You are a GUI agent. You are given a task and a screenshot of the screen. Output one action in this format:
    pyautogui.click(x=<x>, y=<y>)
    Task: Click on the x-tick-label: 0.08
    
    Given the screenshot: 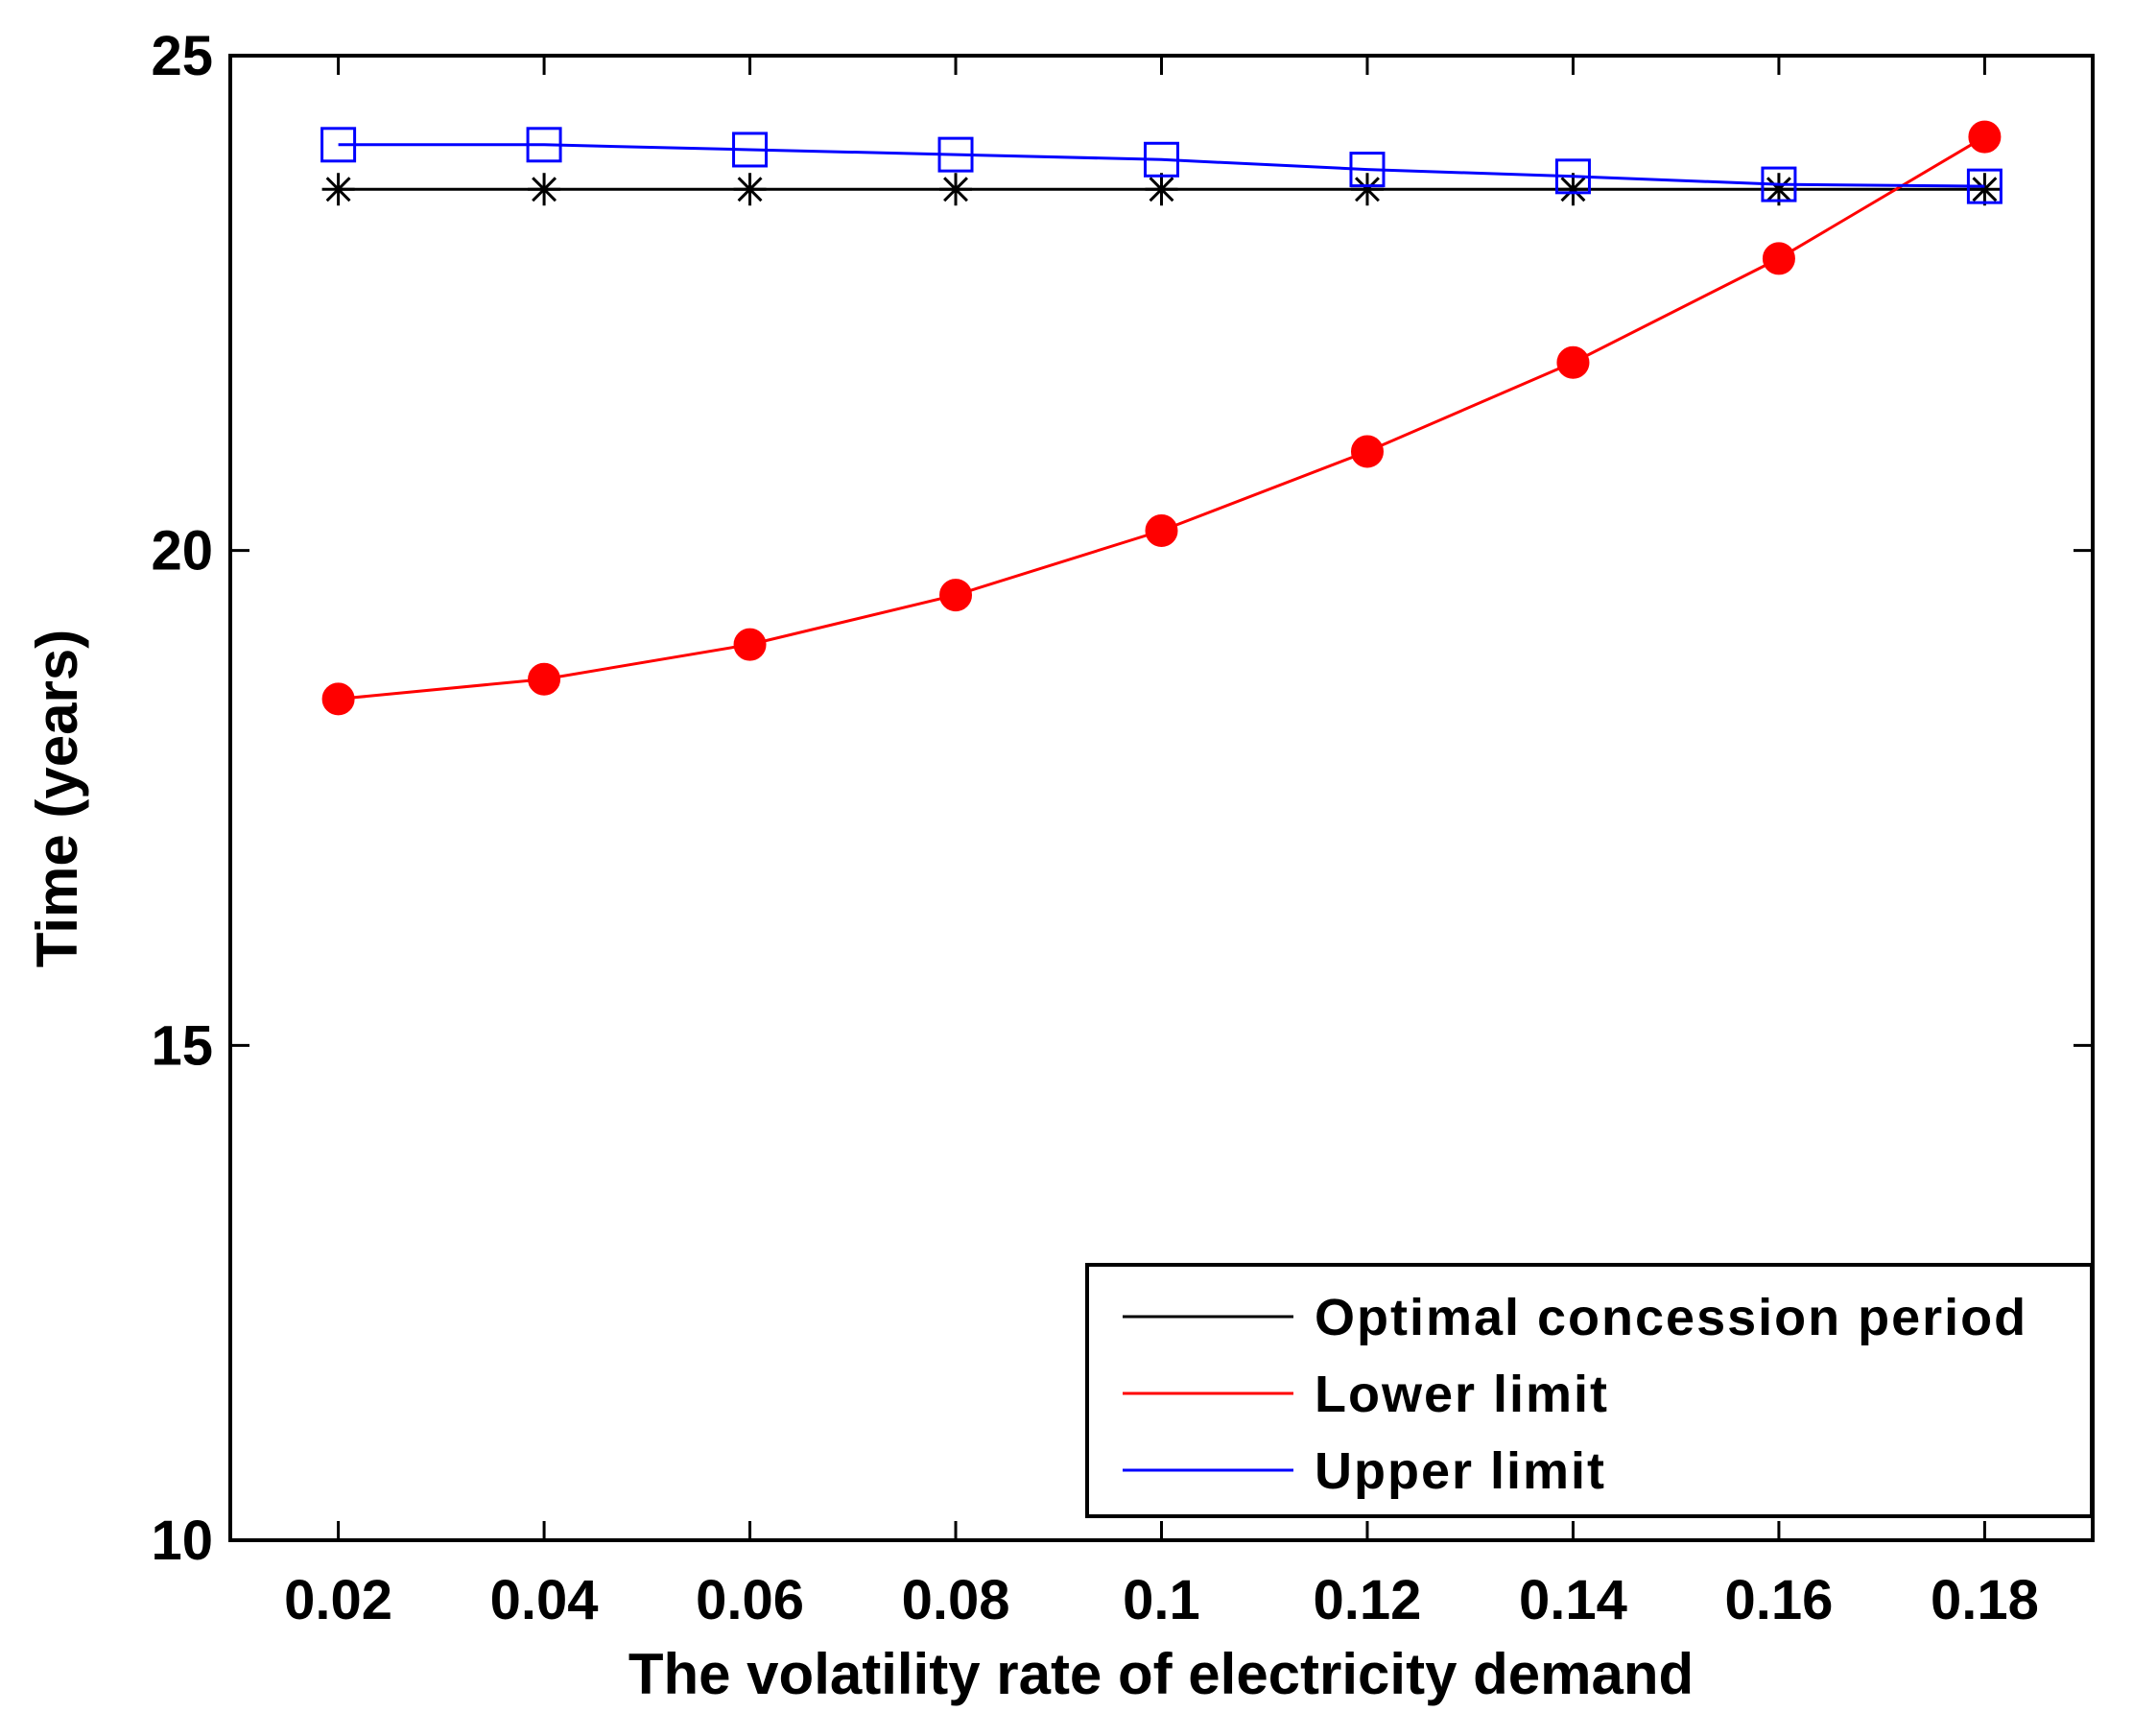 What is the action you would take?
    pyautogui.click(x=956, y=1600)
    